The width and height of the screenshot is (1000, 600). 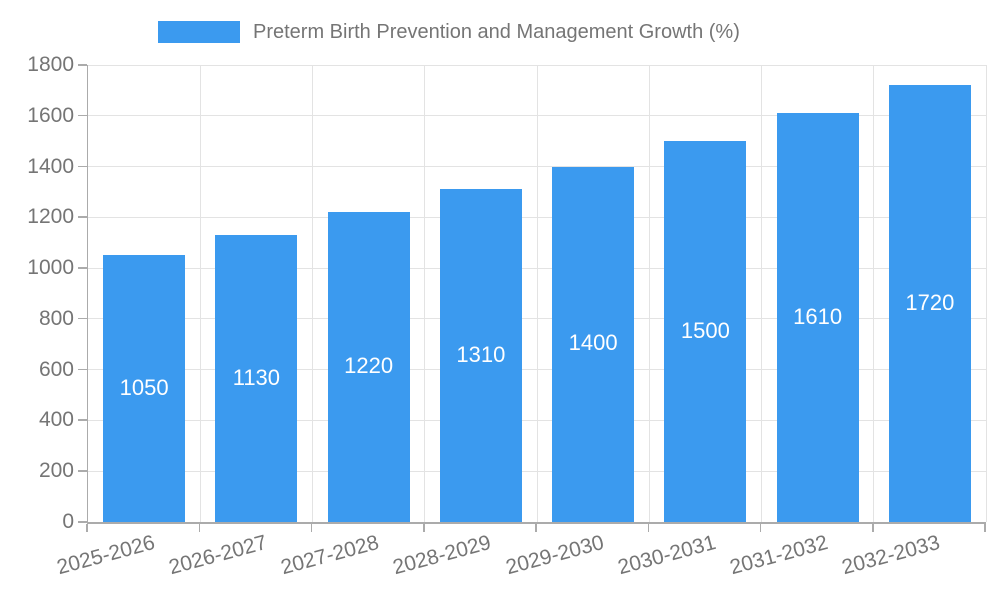 I want to click on x-tick-label: 2025-2026, so click(x=106, y=555).